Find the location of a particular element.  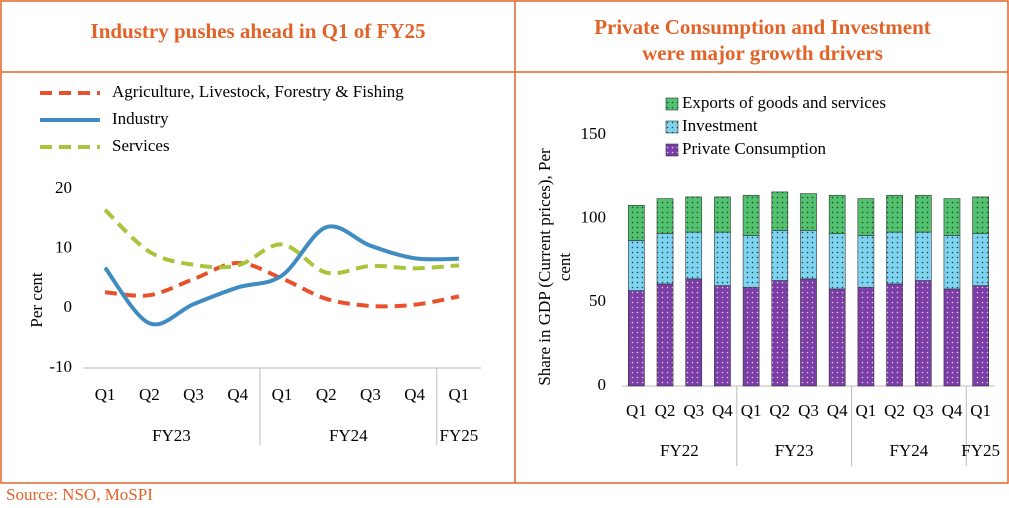

legend-label: Industry is located at coordinates (140, 118).